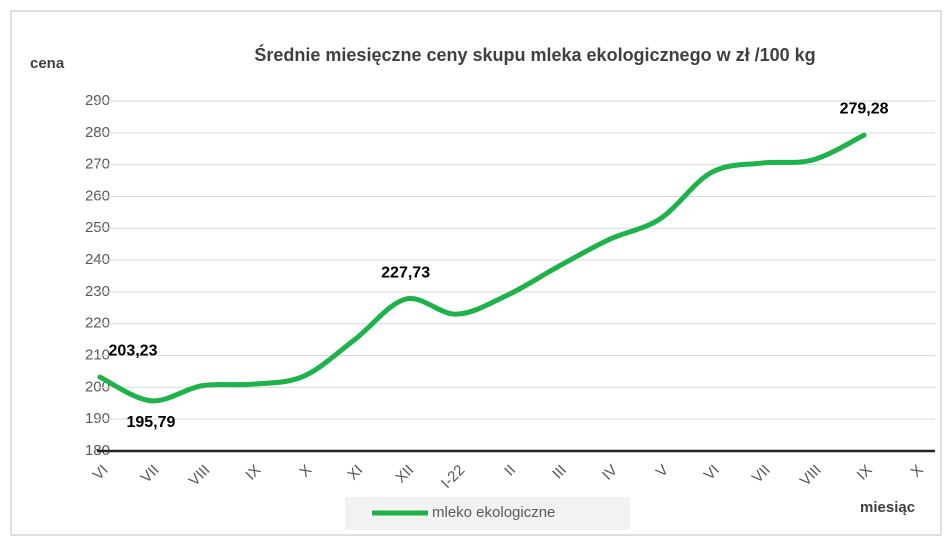  I want to click on data-label: 227,73, so click(405, 272).